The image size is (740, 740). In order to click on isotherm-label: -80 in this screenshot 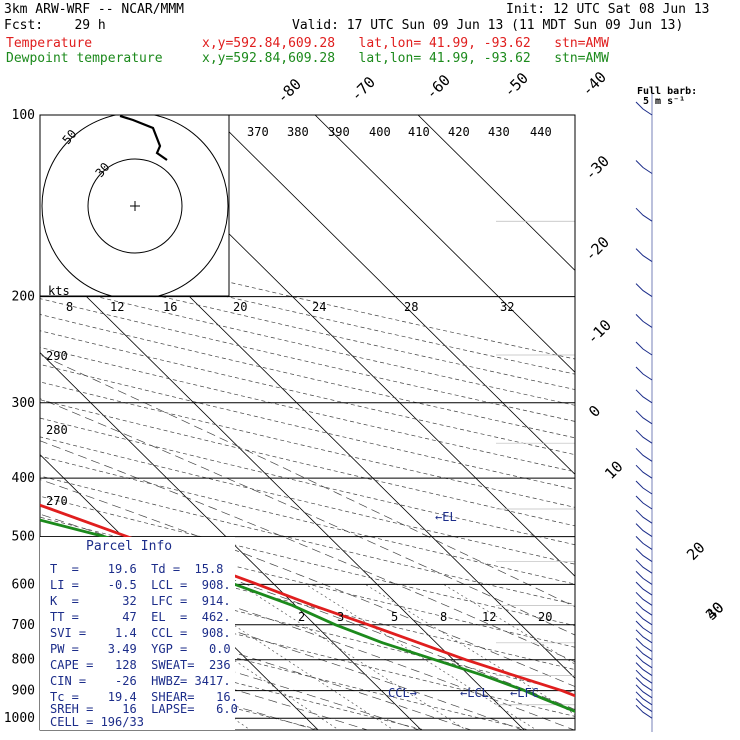, I will do `click(289, 91)`.